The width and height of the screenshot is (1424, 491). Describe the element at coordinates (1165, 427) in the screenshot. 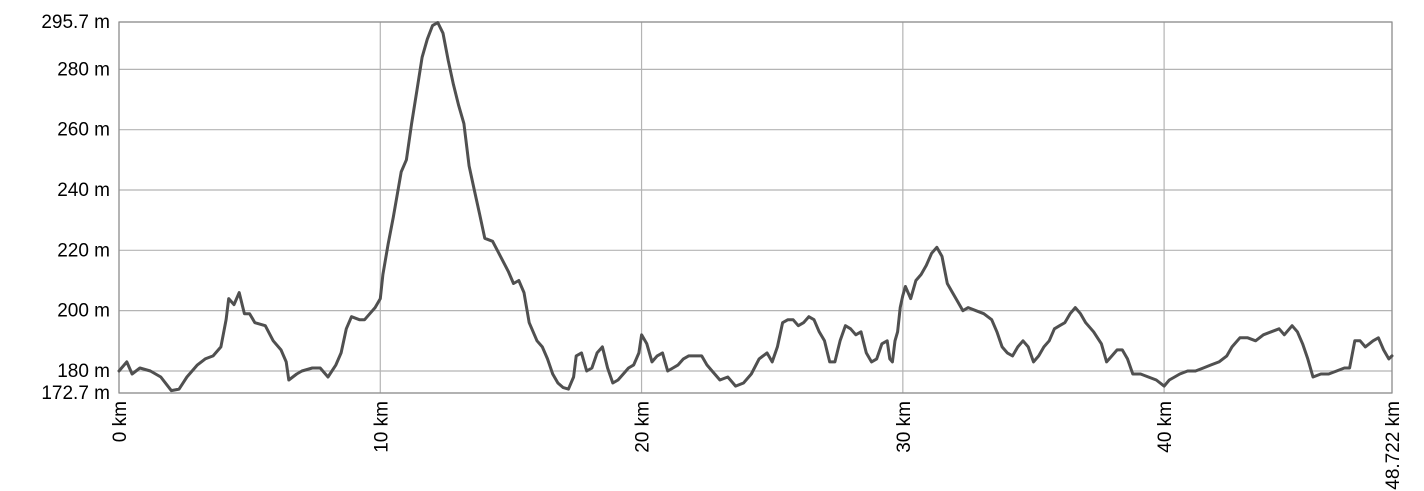

I see `x-tick-label: 40 km` at that location.